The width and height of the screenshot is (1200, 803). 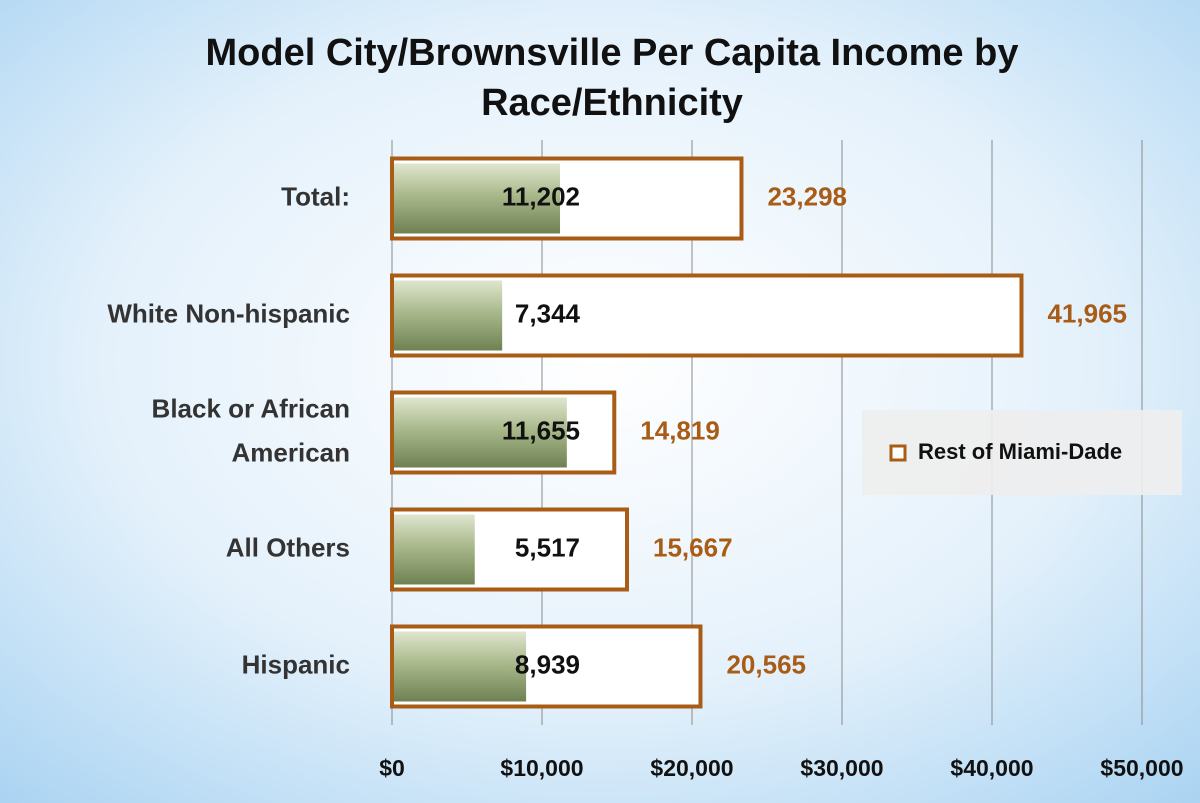 What do you see at coordinates (841, 768) in the screenshot?
I see `x-tick-label: $30,000` at bounding box center [841, 768].